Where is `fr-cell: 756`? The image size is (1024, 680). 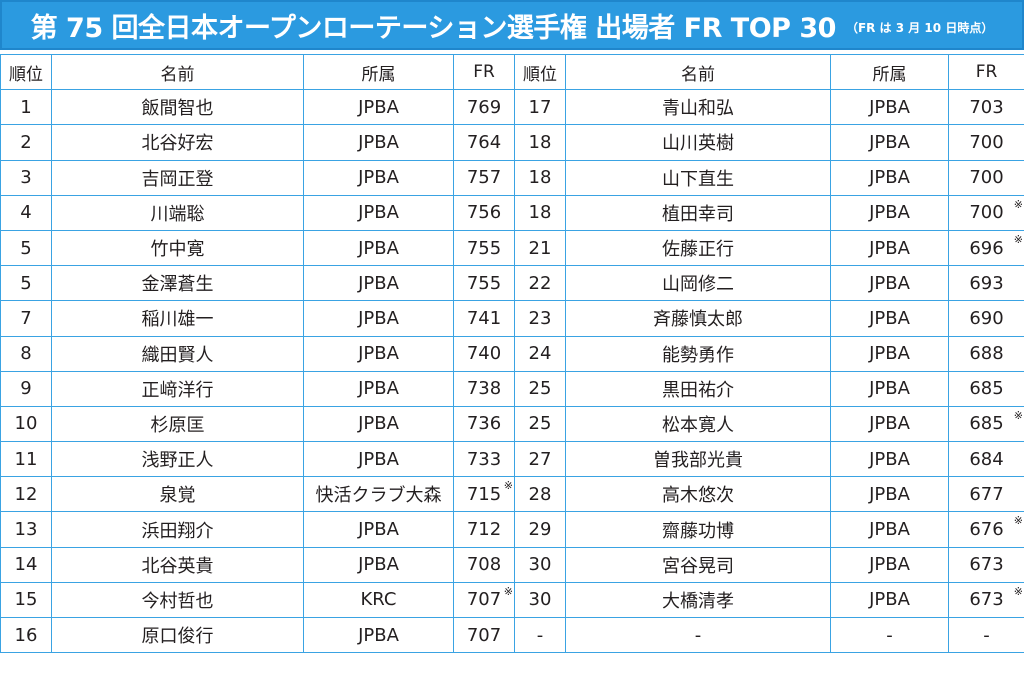
fr-cell: 756 is located at coordinates (484, 212).